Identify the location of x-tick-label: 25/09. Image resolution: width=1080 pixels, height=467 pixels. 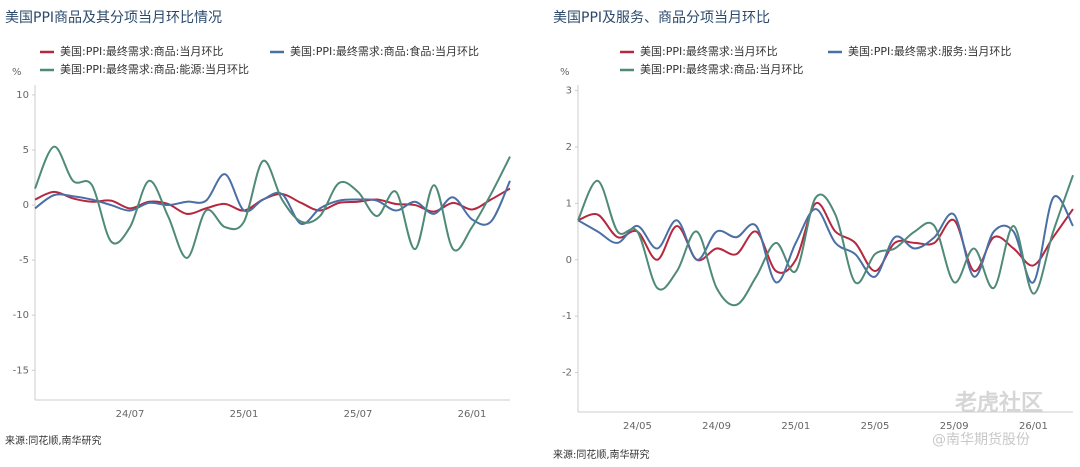
(954, 426).